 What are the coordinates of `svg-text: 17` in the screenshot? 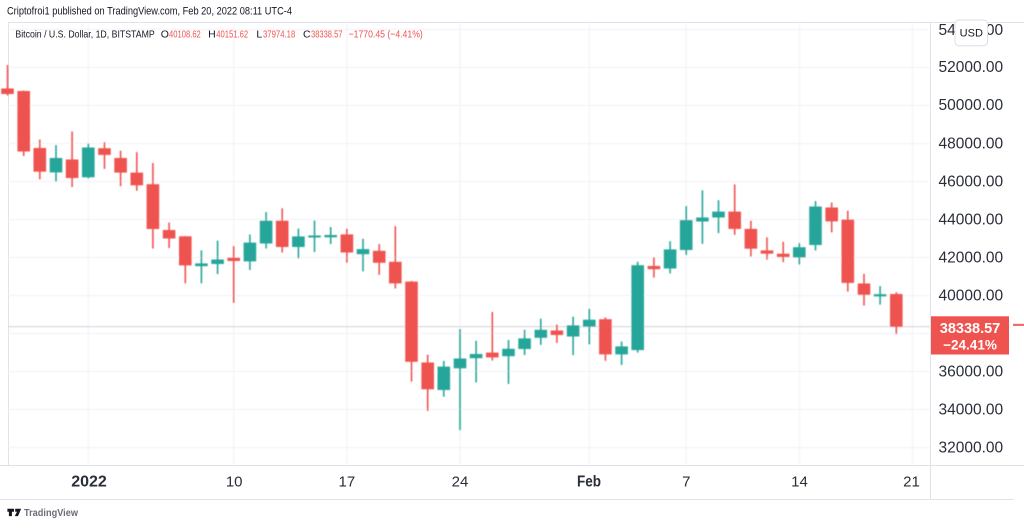 It's located at (347, 482).